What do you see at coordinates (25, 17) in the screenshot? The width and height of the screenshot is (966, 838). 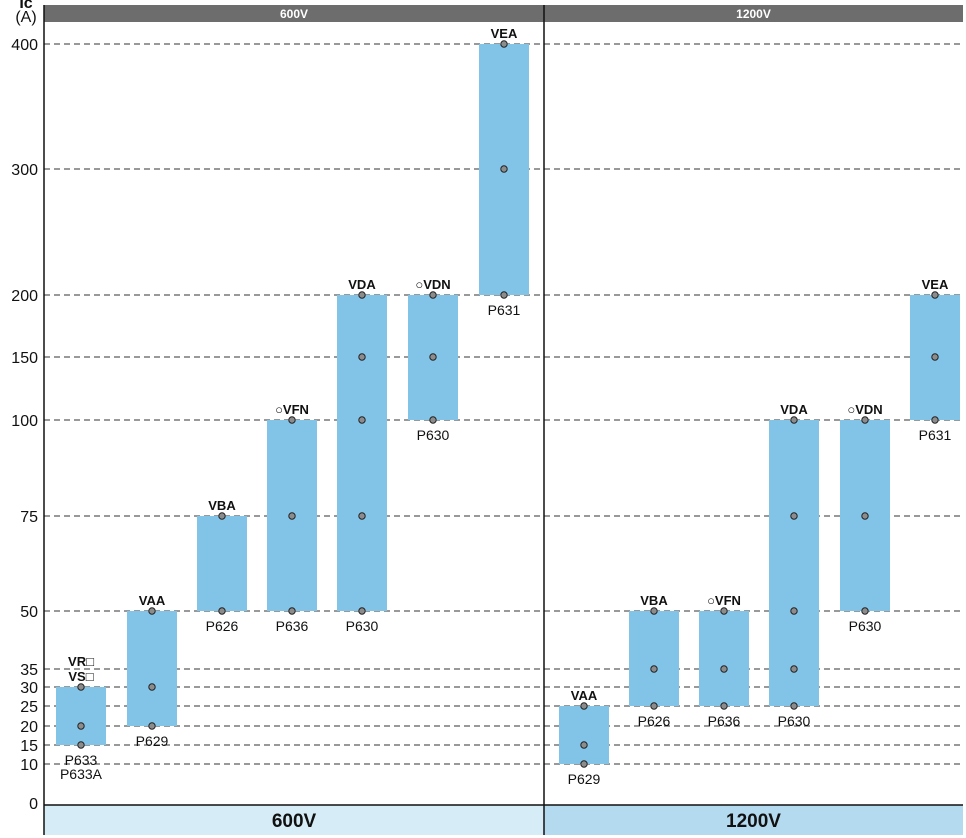 I see `y-axis-unit: (A)` at bounding box center [25, 17].